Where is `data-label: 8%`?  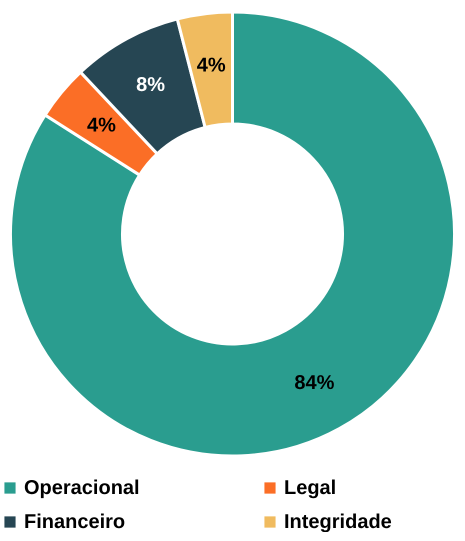 data-label: 8% is located at coordinates (151, 85).